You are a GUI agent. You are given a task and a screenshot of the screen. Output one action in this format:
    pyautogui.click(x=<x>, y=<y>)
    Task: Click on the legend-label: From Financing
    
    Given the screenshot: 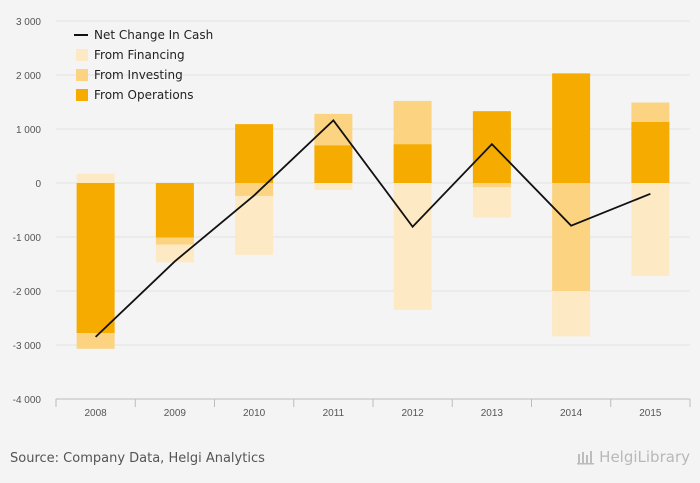 What is the action you would take?
    pyautogui.click(x=139, y=55)
    